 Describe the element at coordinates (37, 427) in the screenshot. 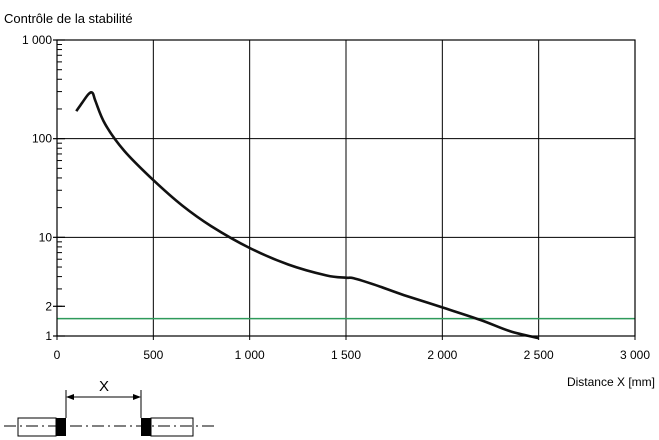

I see `emitter-body` at that location.